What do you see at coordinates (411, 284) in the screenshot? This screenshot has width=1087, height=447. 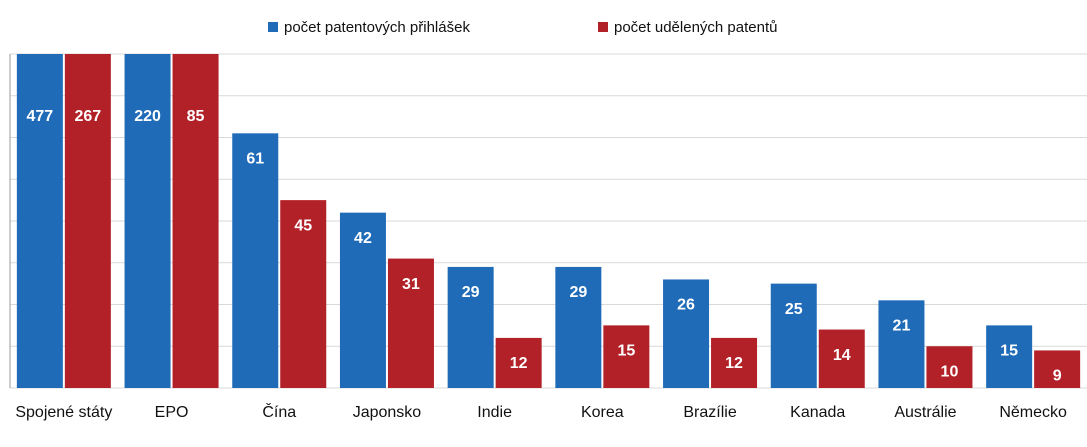 I see `data-label: 31` at bounding box center [411, 284].